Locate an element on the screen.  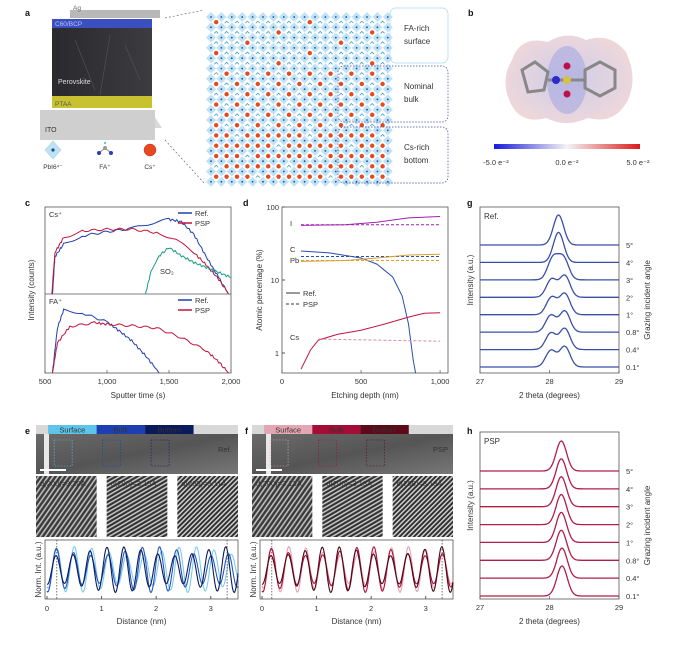
angle-label: 0.4° is located at coordinates (632, 578).